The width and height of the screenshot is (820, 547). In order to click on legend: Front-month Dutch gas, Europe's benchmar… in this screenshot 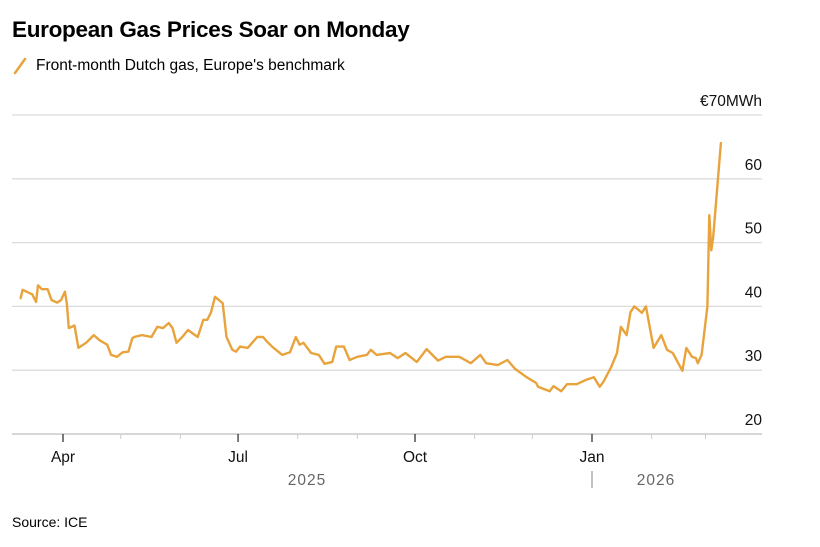, I will do `click(178, 66)`.